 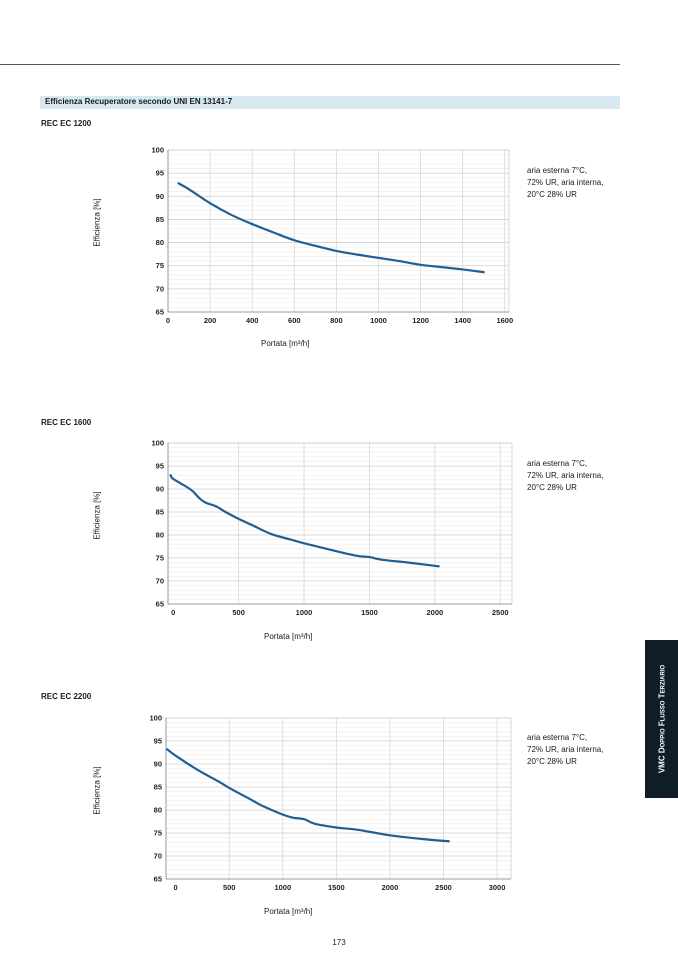 I want to click on x-tick-label: 1200, so click(x=420, y=320).